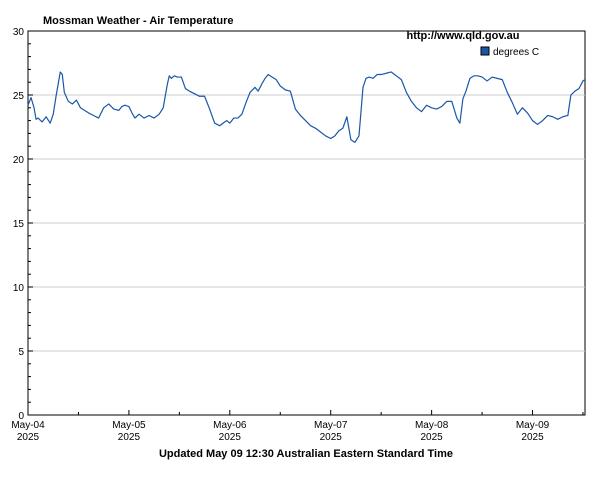  Describe the element at coordinates (19, 32) in the screenshot. I see `y-tick-label: 30` at that location.